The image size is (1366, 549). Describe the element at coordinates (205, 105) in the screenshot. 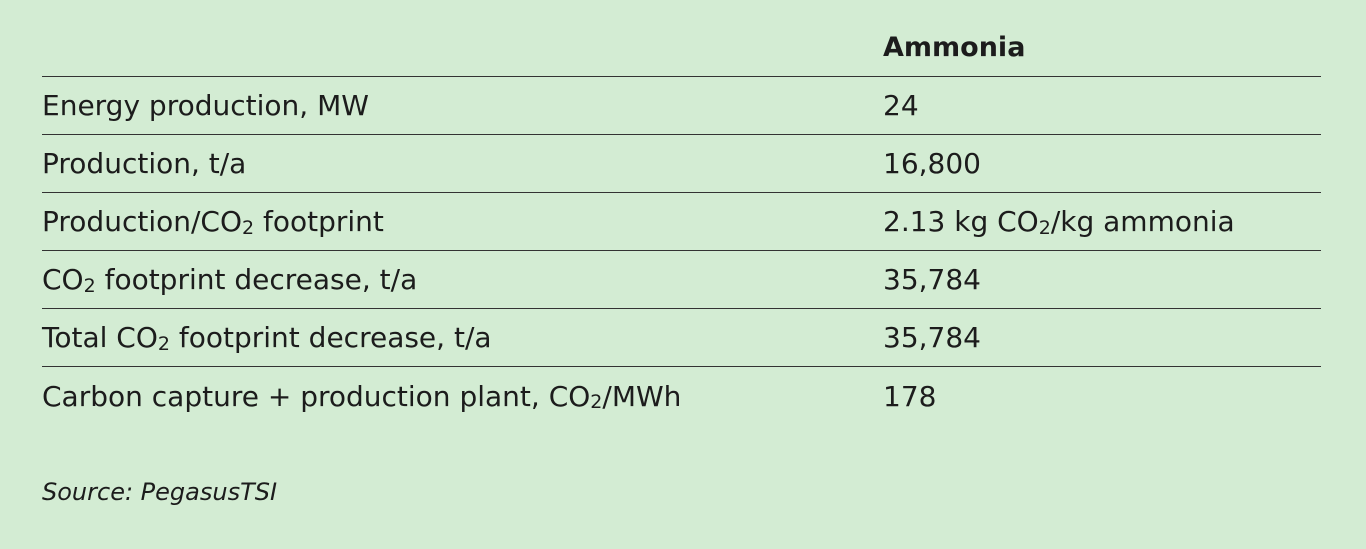

I see `row-label: Energy production, MW` at that location.